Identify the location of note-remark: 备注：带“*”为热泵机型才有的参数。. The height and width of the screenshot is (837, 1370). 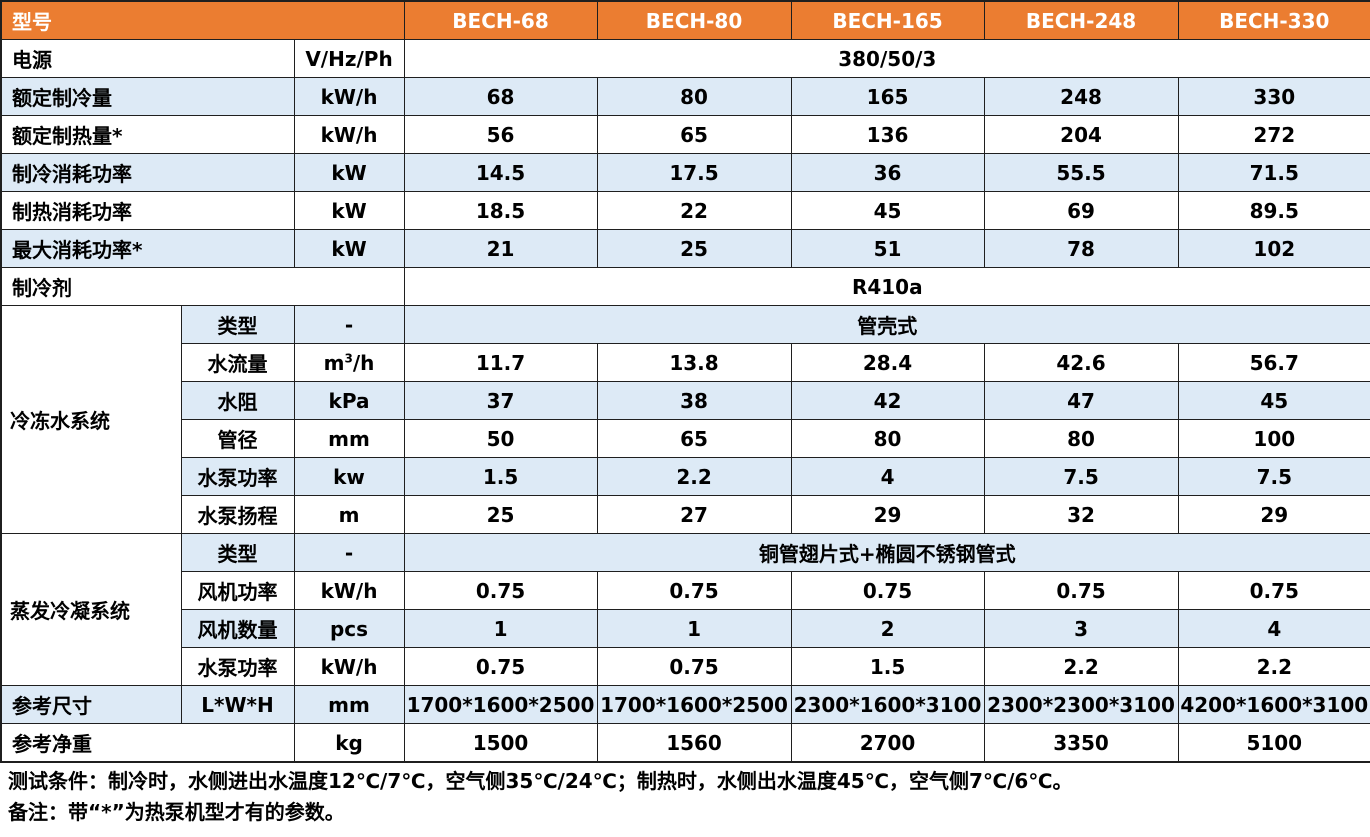
(176, 812).